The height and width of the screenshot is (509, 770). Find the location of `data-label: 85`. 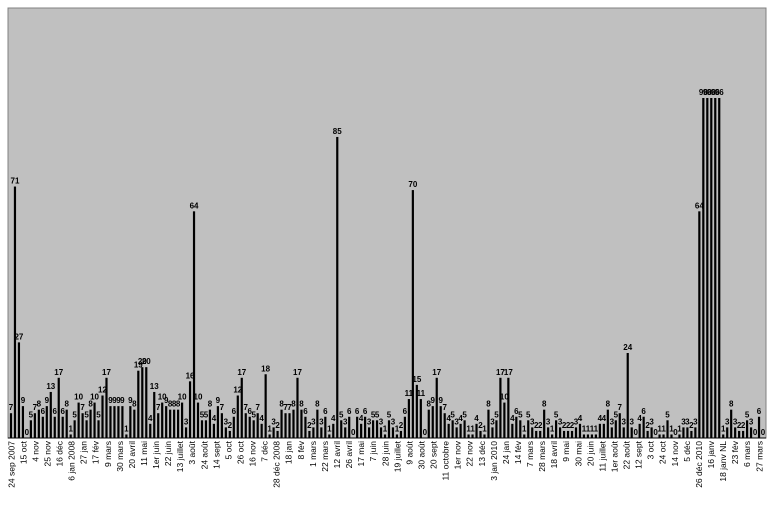

data-label: 85 is located at coordinates (337, 131).